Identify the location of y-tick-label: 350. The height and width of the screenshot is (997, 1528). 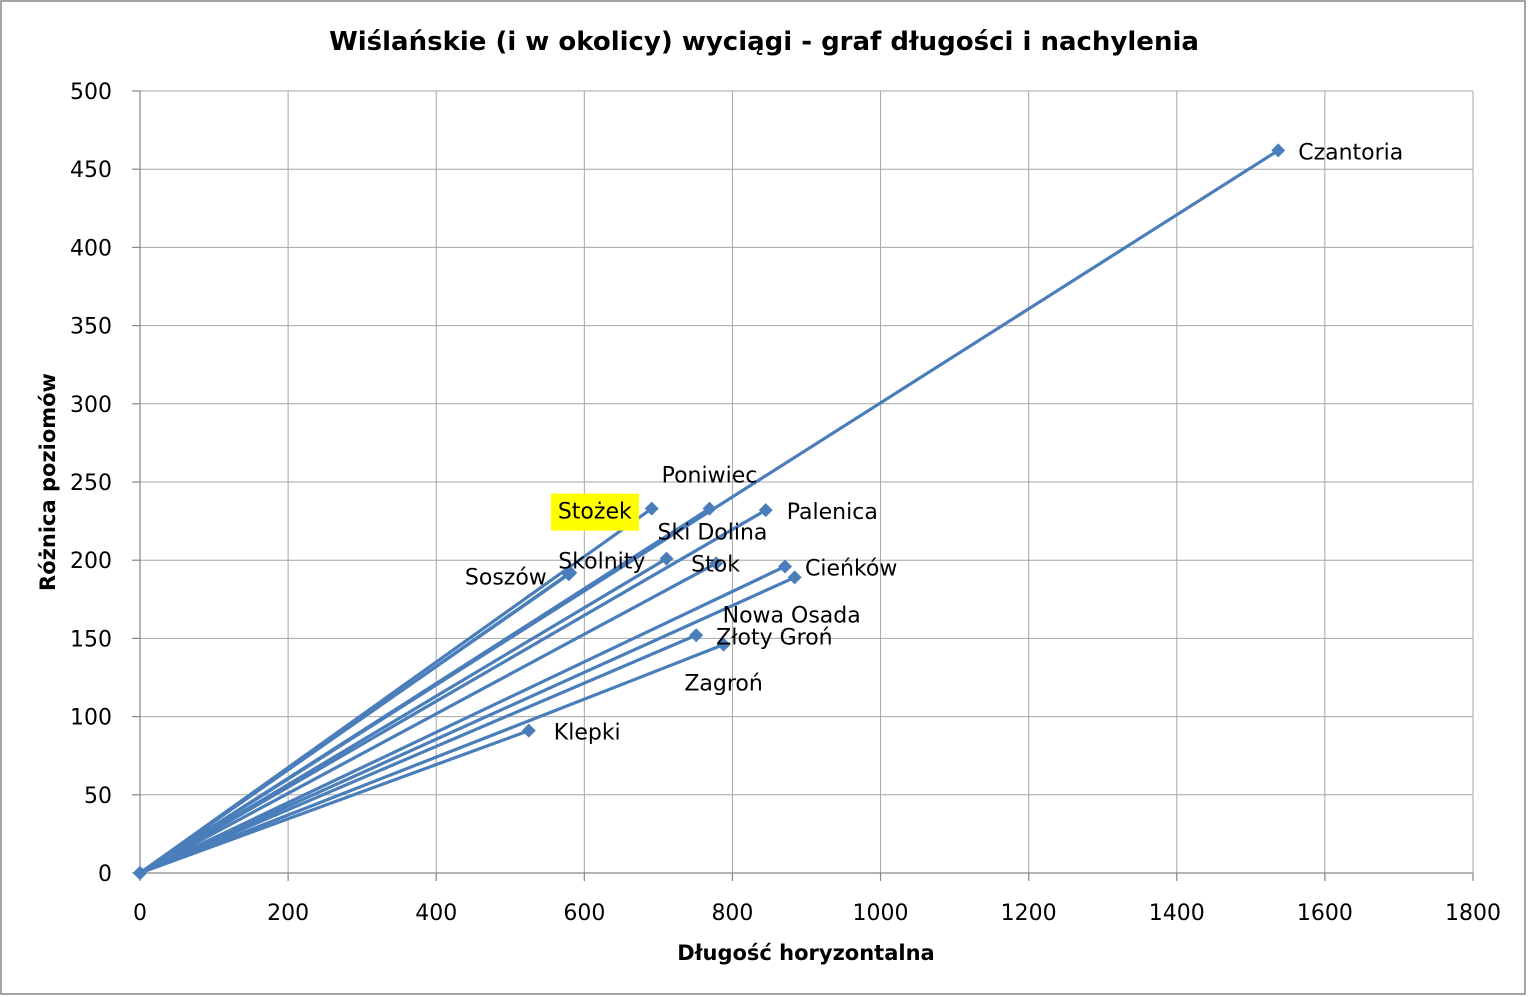
(91, 327).